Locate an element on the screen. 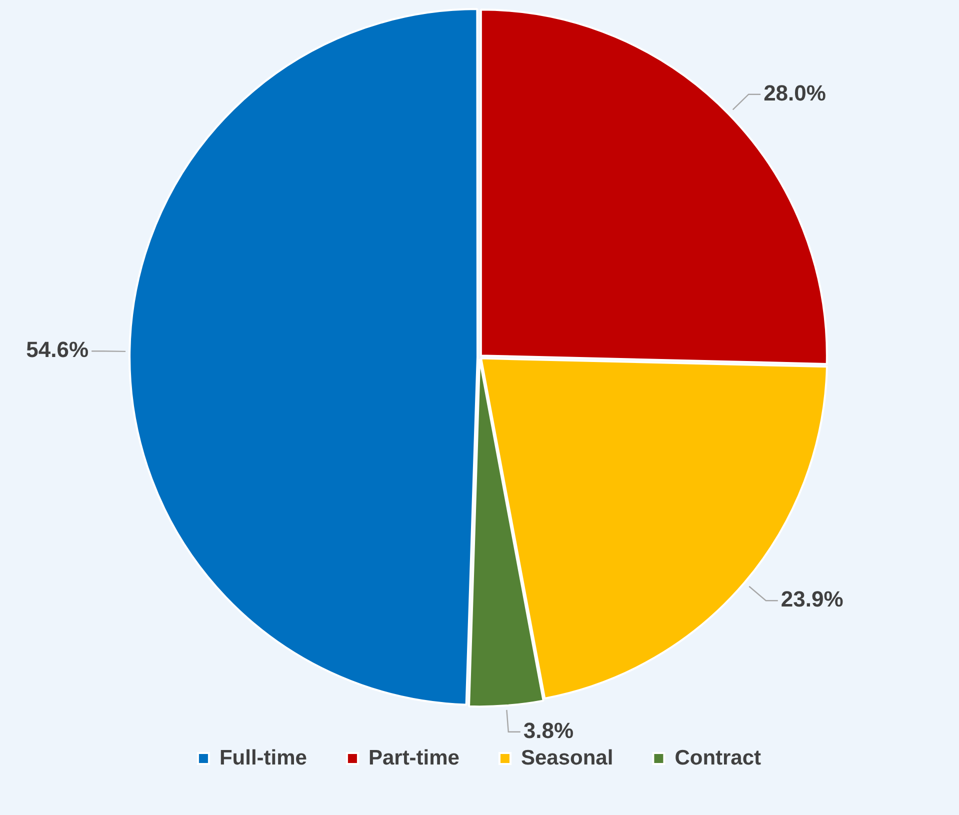 The height and width of the screenshot is (815, 959). legend-label: Full-time is located at coordinates (263, 758).